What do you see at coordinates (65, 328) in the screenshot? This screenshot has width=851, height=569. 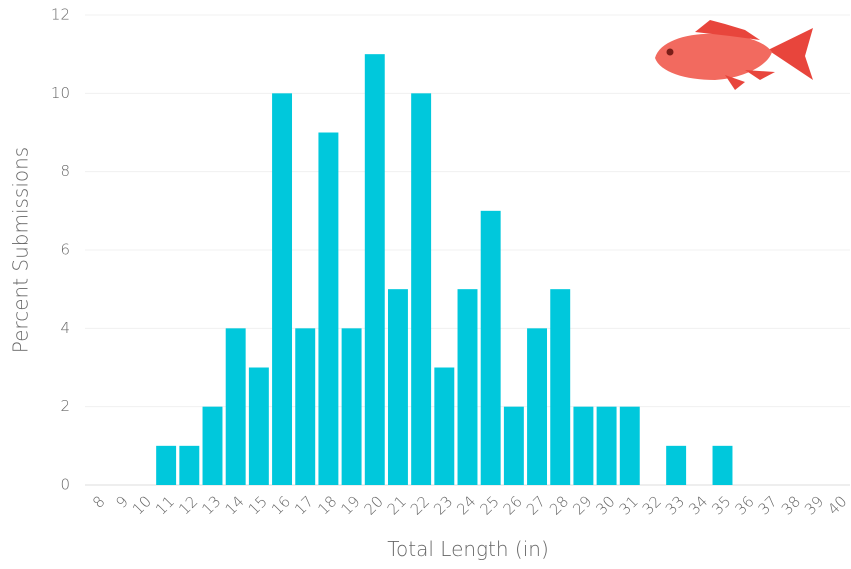 I see `y-tick-label: 4` at bounding box center [65, 328].